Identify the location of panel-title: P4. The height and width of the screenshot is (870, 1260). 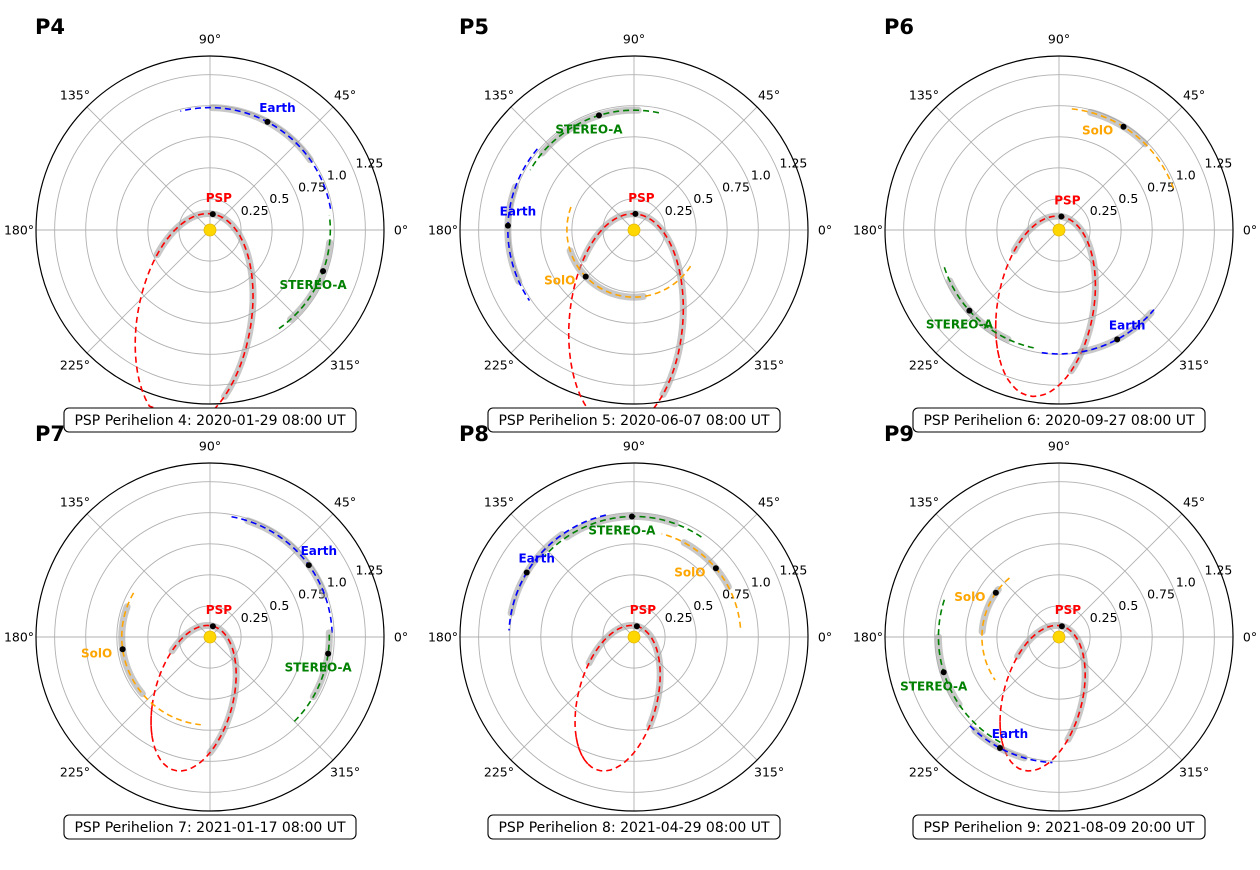
(50, 27).